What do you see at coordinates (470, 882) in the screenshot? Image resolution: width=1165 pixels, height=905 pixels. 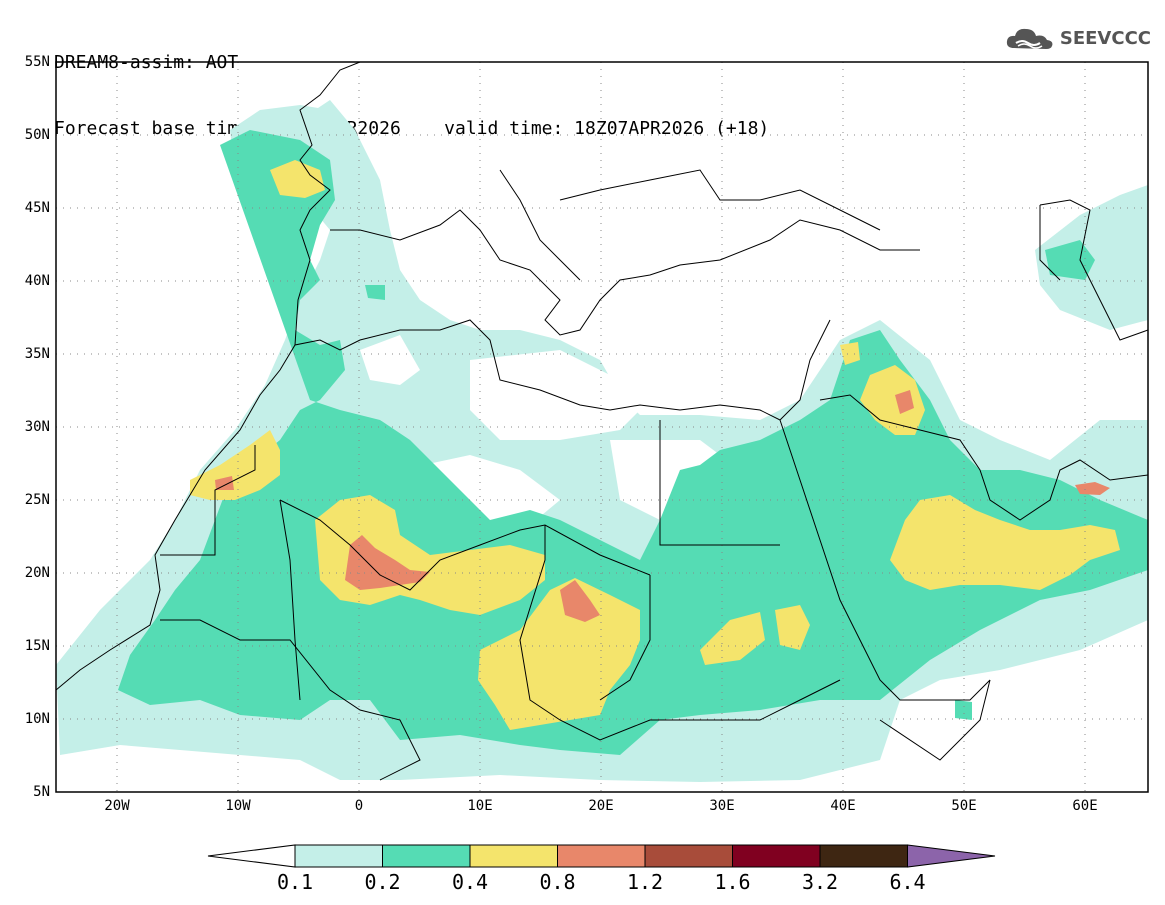 I see `colorbar-label-0.4: 0.4` at bounding box center [470, 882].